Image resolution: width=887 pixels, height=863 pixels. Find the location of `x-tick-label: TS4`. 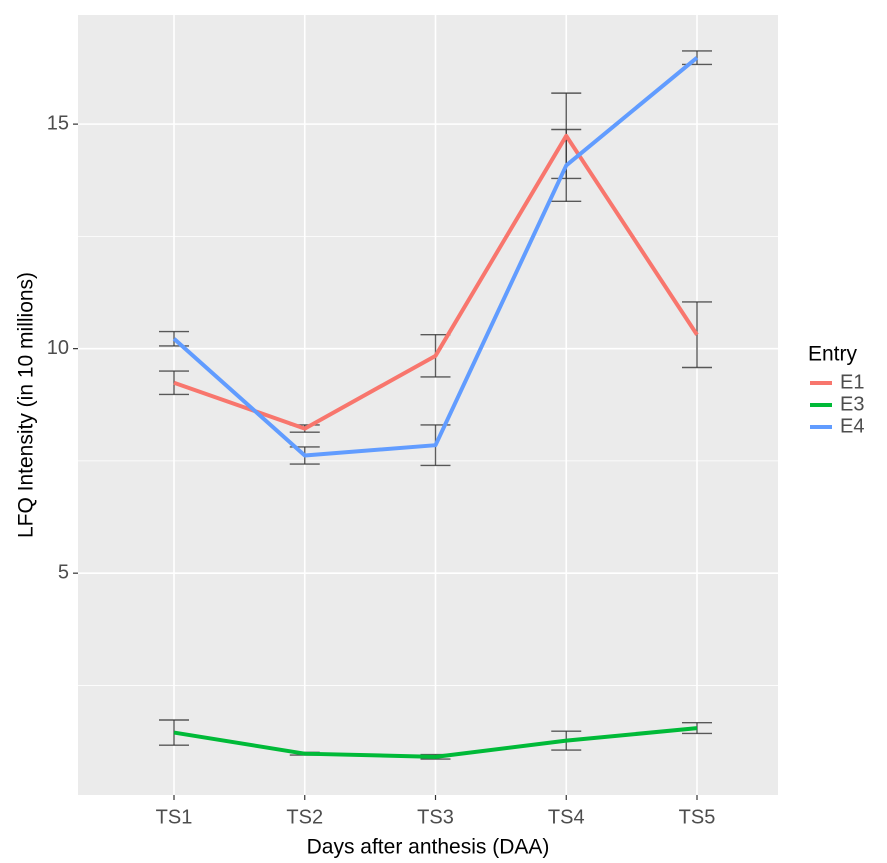

x-tick-label: TS4 is located at coordinates (566, 817).